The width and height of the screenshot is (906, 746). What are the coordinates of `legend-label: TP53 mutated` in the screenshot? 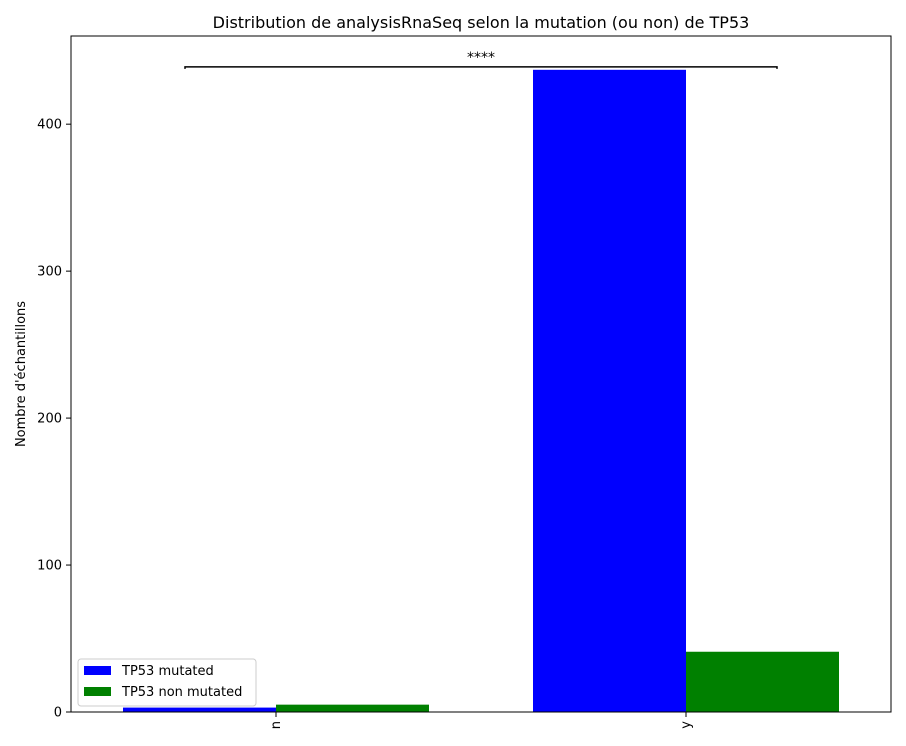 It's located at (167, 671).